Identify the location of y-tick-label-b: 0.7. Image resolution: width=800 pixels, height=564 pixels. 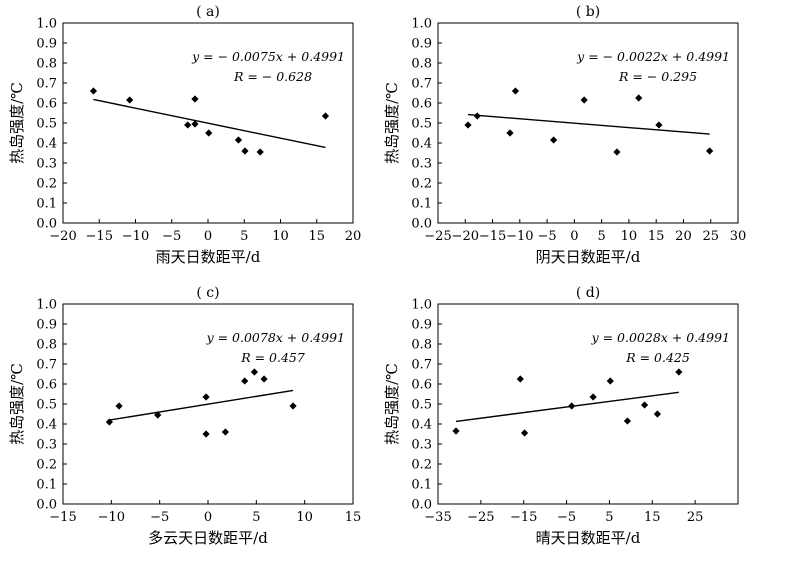
(421, 84).